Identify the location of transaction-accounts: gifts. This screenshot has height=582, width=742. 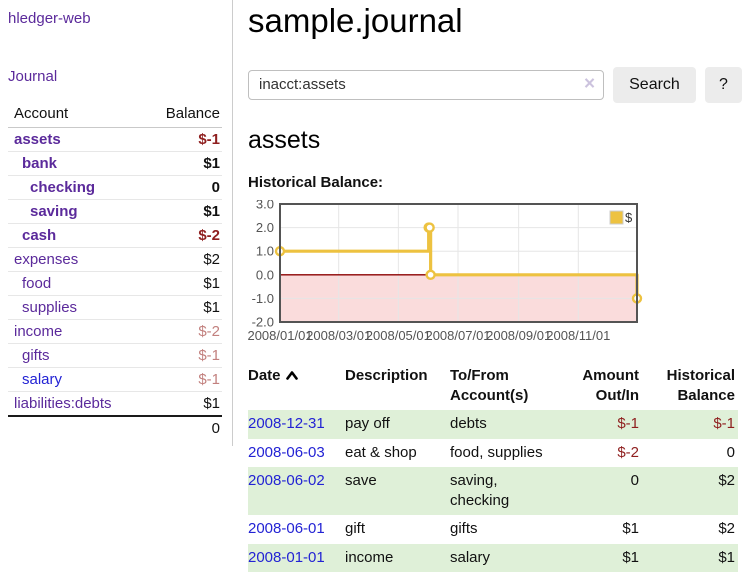
(464, 529).